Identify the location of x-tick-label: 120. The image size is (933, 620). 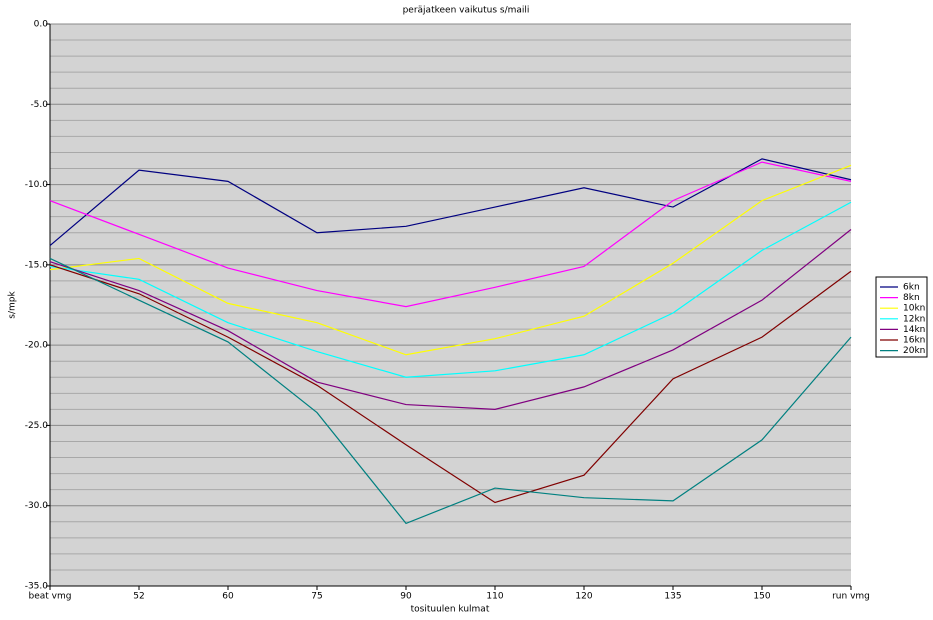
(583, 597).